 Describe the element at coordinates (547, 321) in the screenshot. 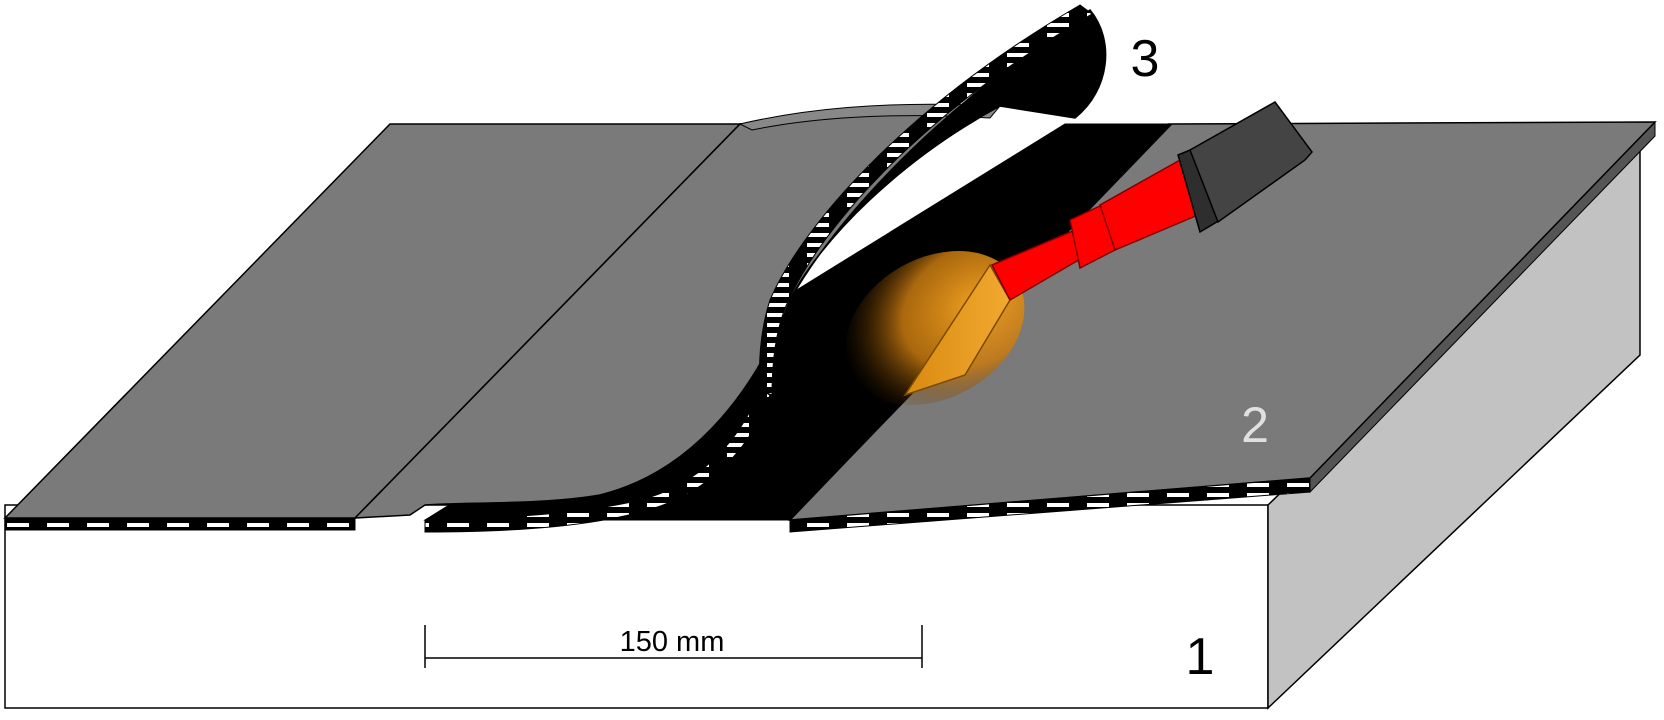

I see `seam-line-left` at that location.